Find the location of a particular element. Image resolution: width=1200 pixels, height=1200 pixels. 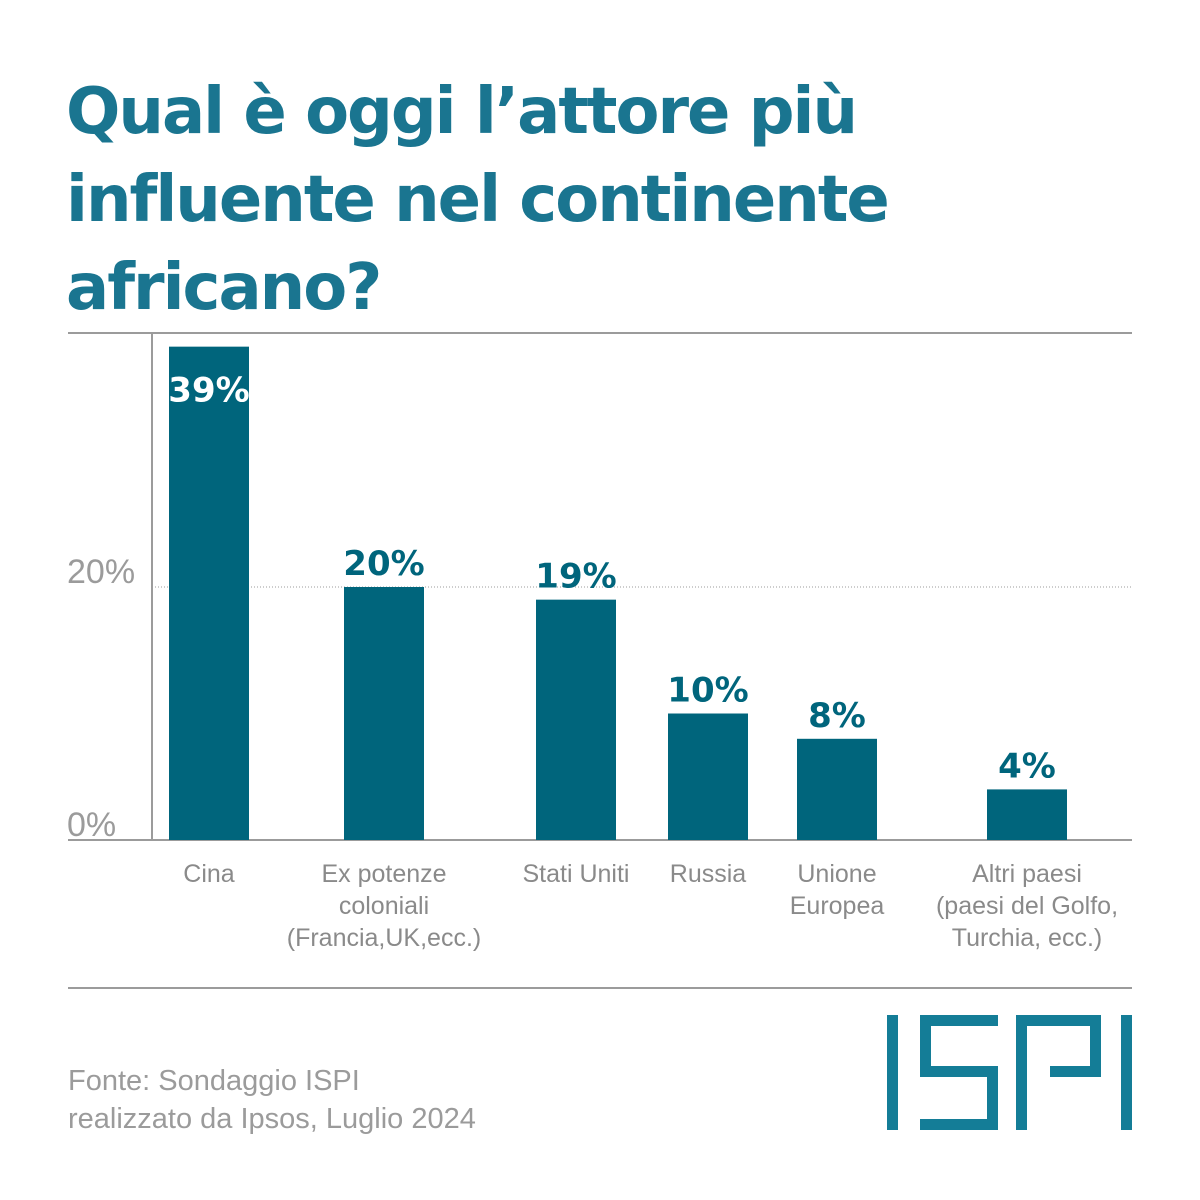

x-category-label: Cina is located at coordinates (209, 874).